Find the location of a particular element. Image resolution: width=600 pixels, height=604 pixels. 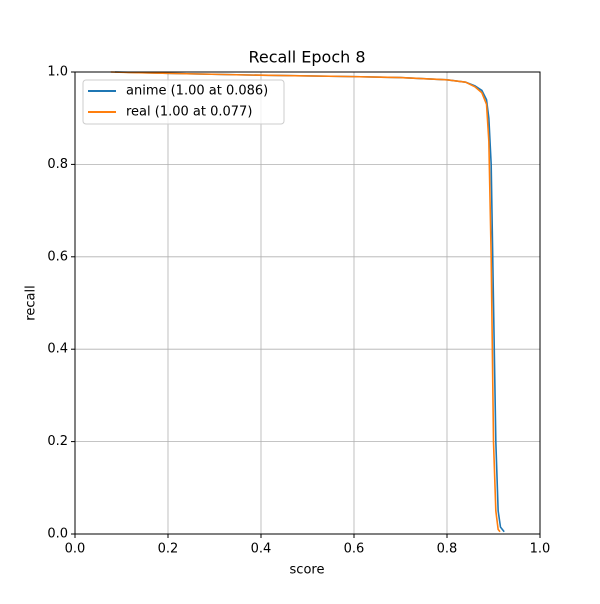

x-tick-label: 1.0 is located at coordinates (540, 549).